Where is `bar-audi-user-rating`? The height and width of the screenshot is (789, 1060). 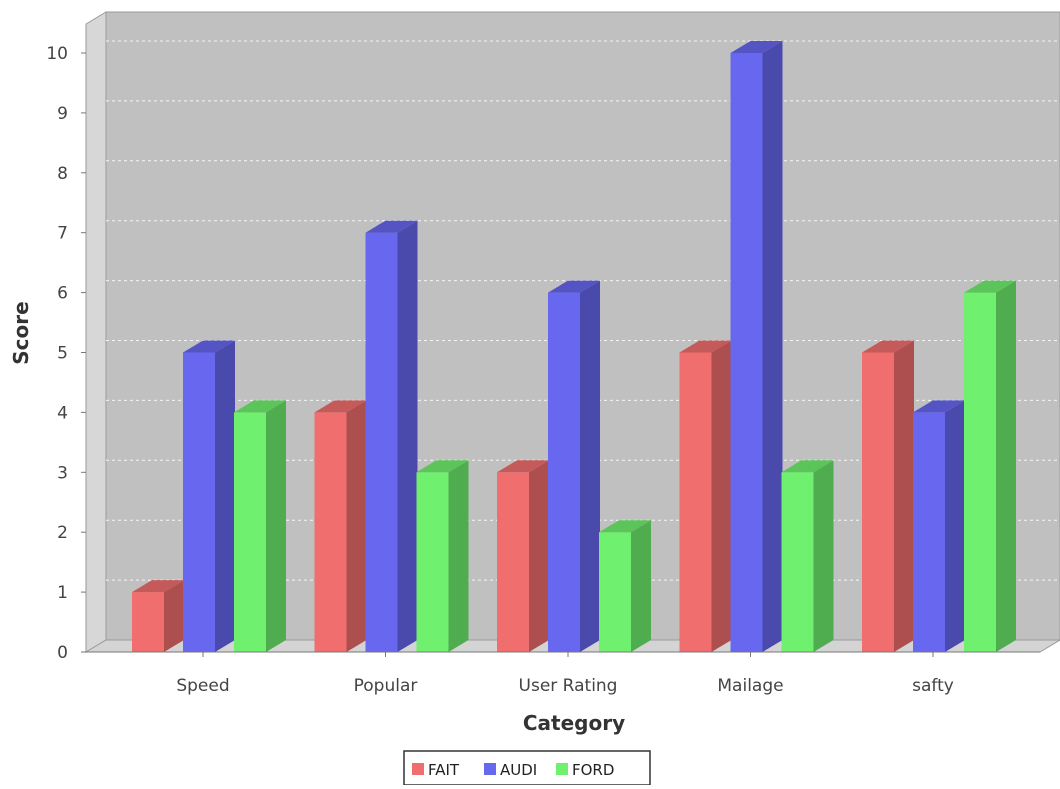
bar-audi-user-rating is located at coordinates (574, 466).